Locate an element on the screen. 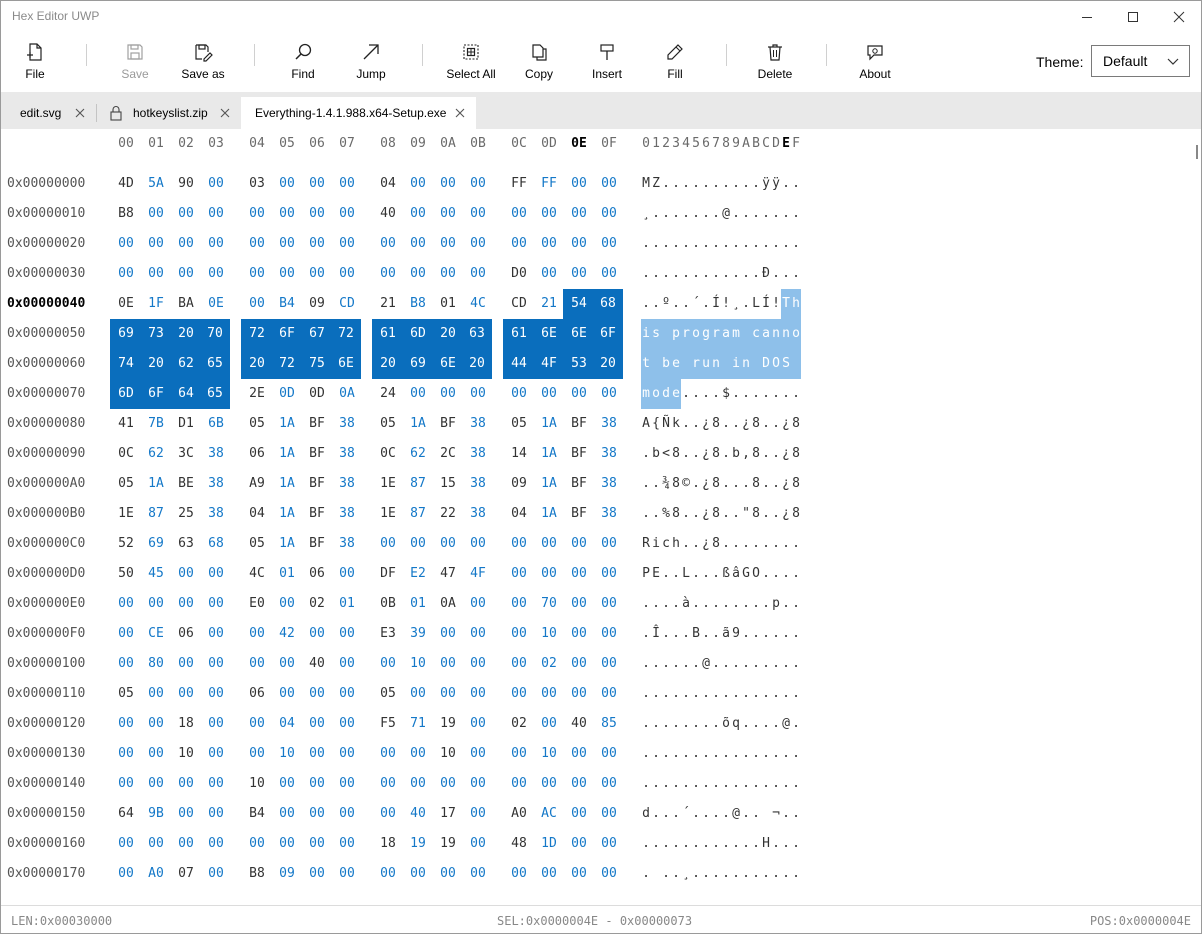 This screenshot has height=935, width=1202. ascii-char: ¿ is located at coordinates (746, 423).